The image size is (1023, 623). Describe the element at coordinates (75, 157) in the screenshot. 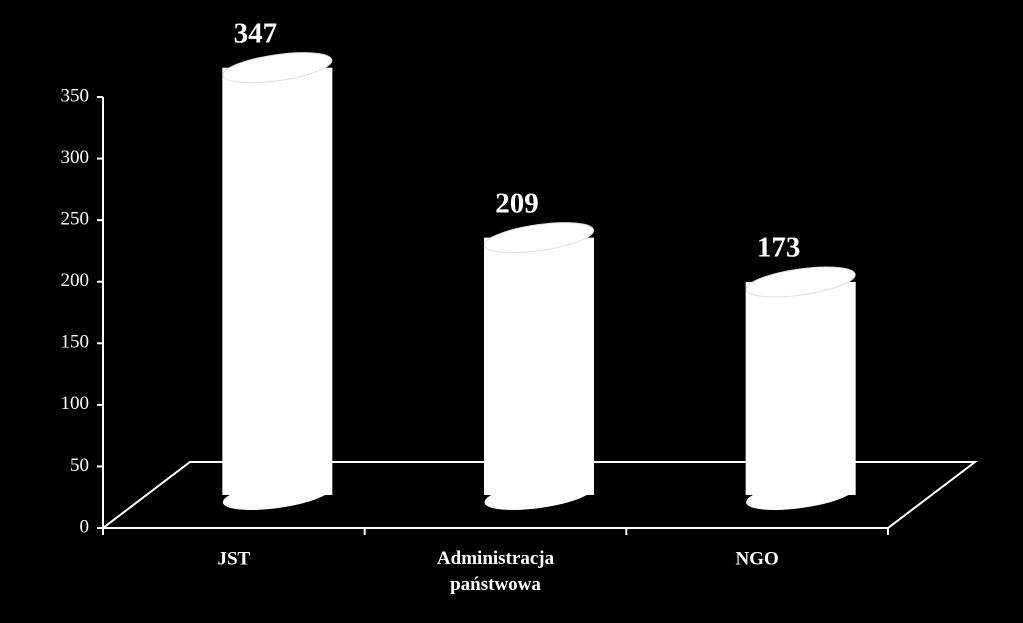

I see `y-tick-label: 300` at that location.